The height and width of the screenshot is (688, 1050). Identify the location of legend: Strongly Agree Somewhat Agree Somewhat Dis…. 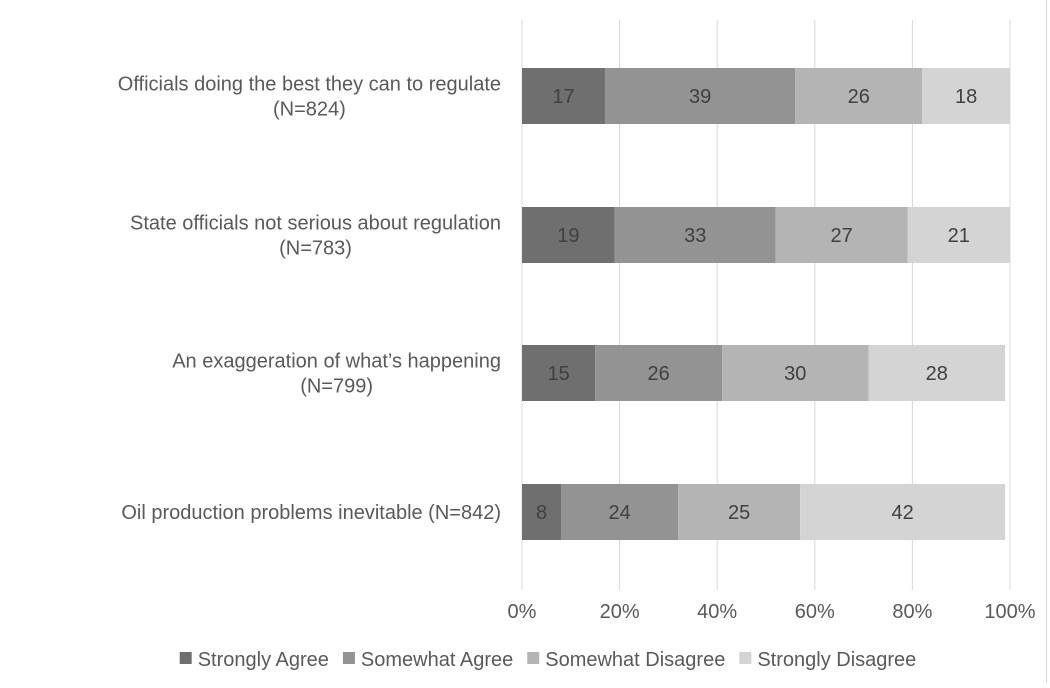
(547, 660).